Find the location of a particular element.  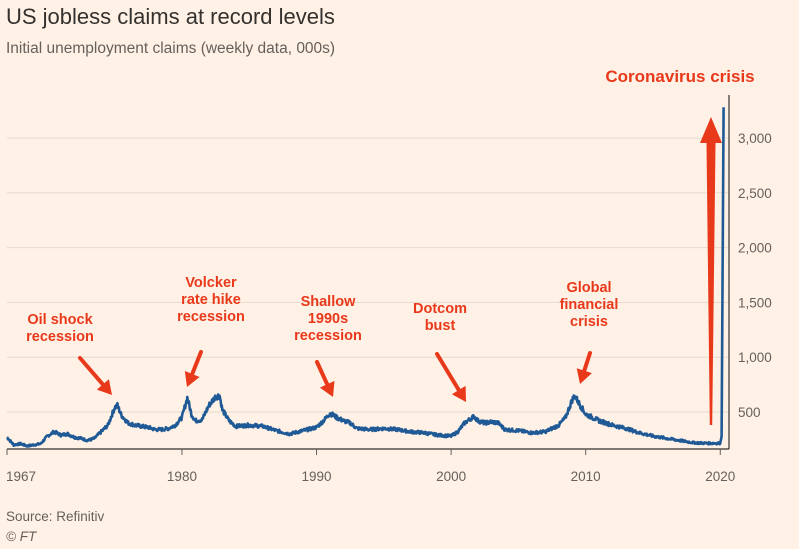

ft-brand: © FT is located at coordinates (21, 536).